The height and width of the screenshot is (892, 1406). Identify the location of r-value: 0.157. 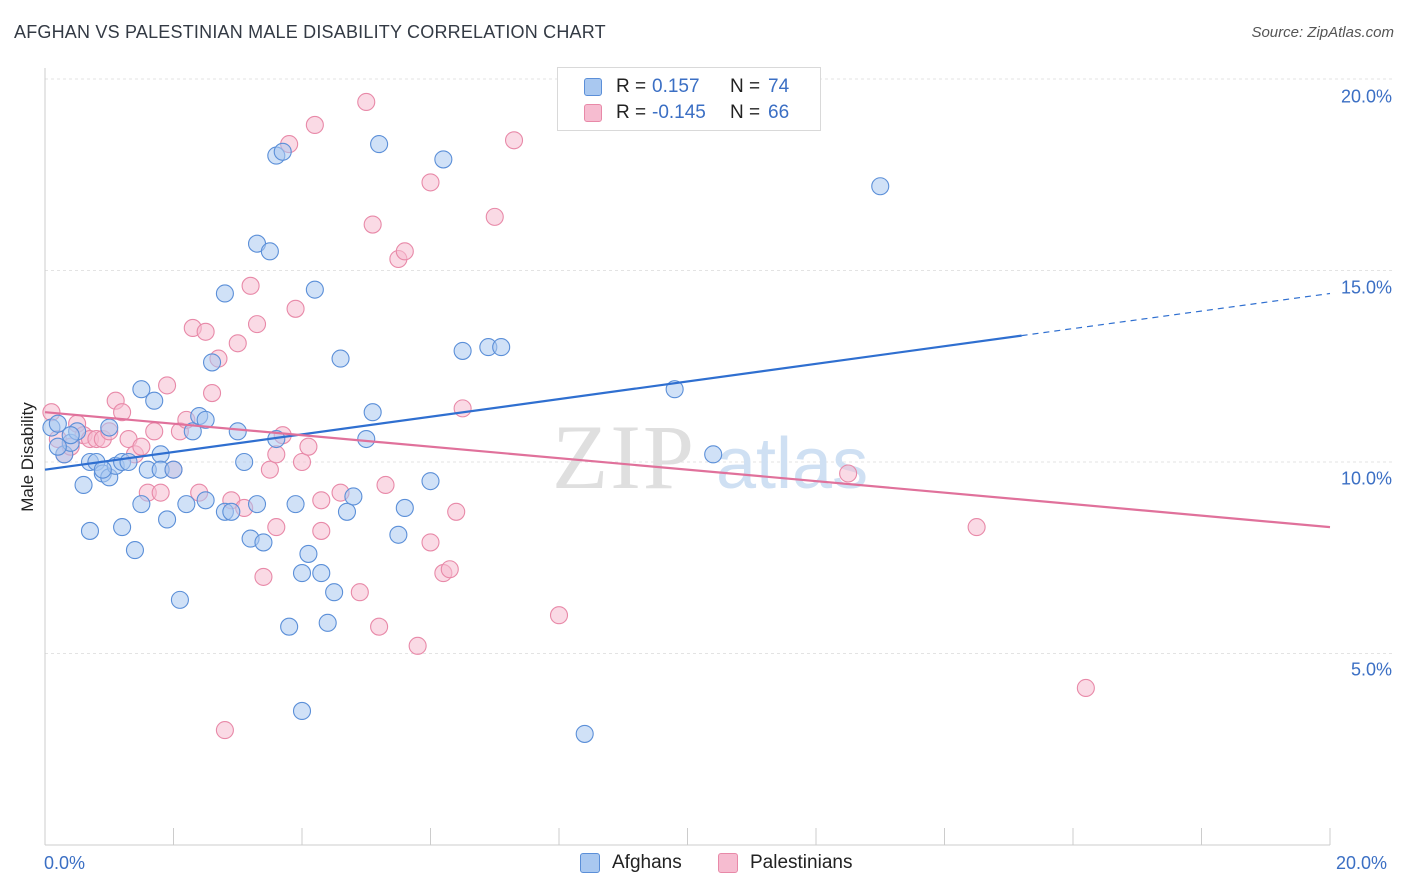
(676, 86).